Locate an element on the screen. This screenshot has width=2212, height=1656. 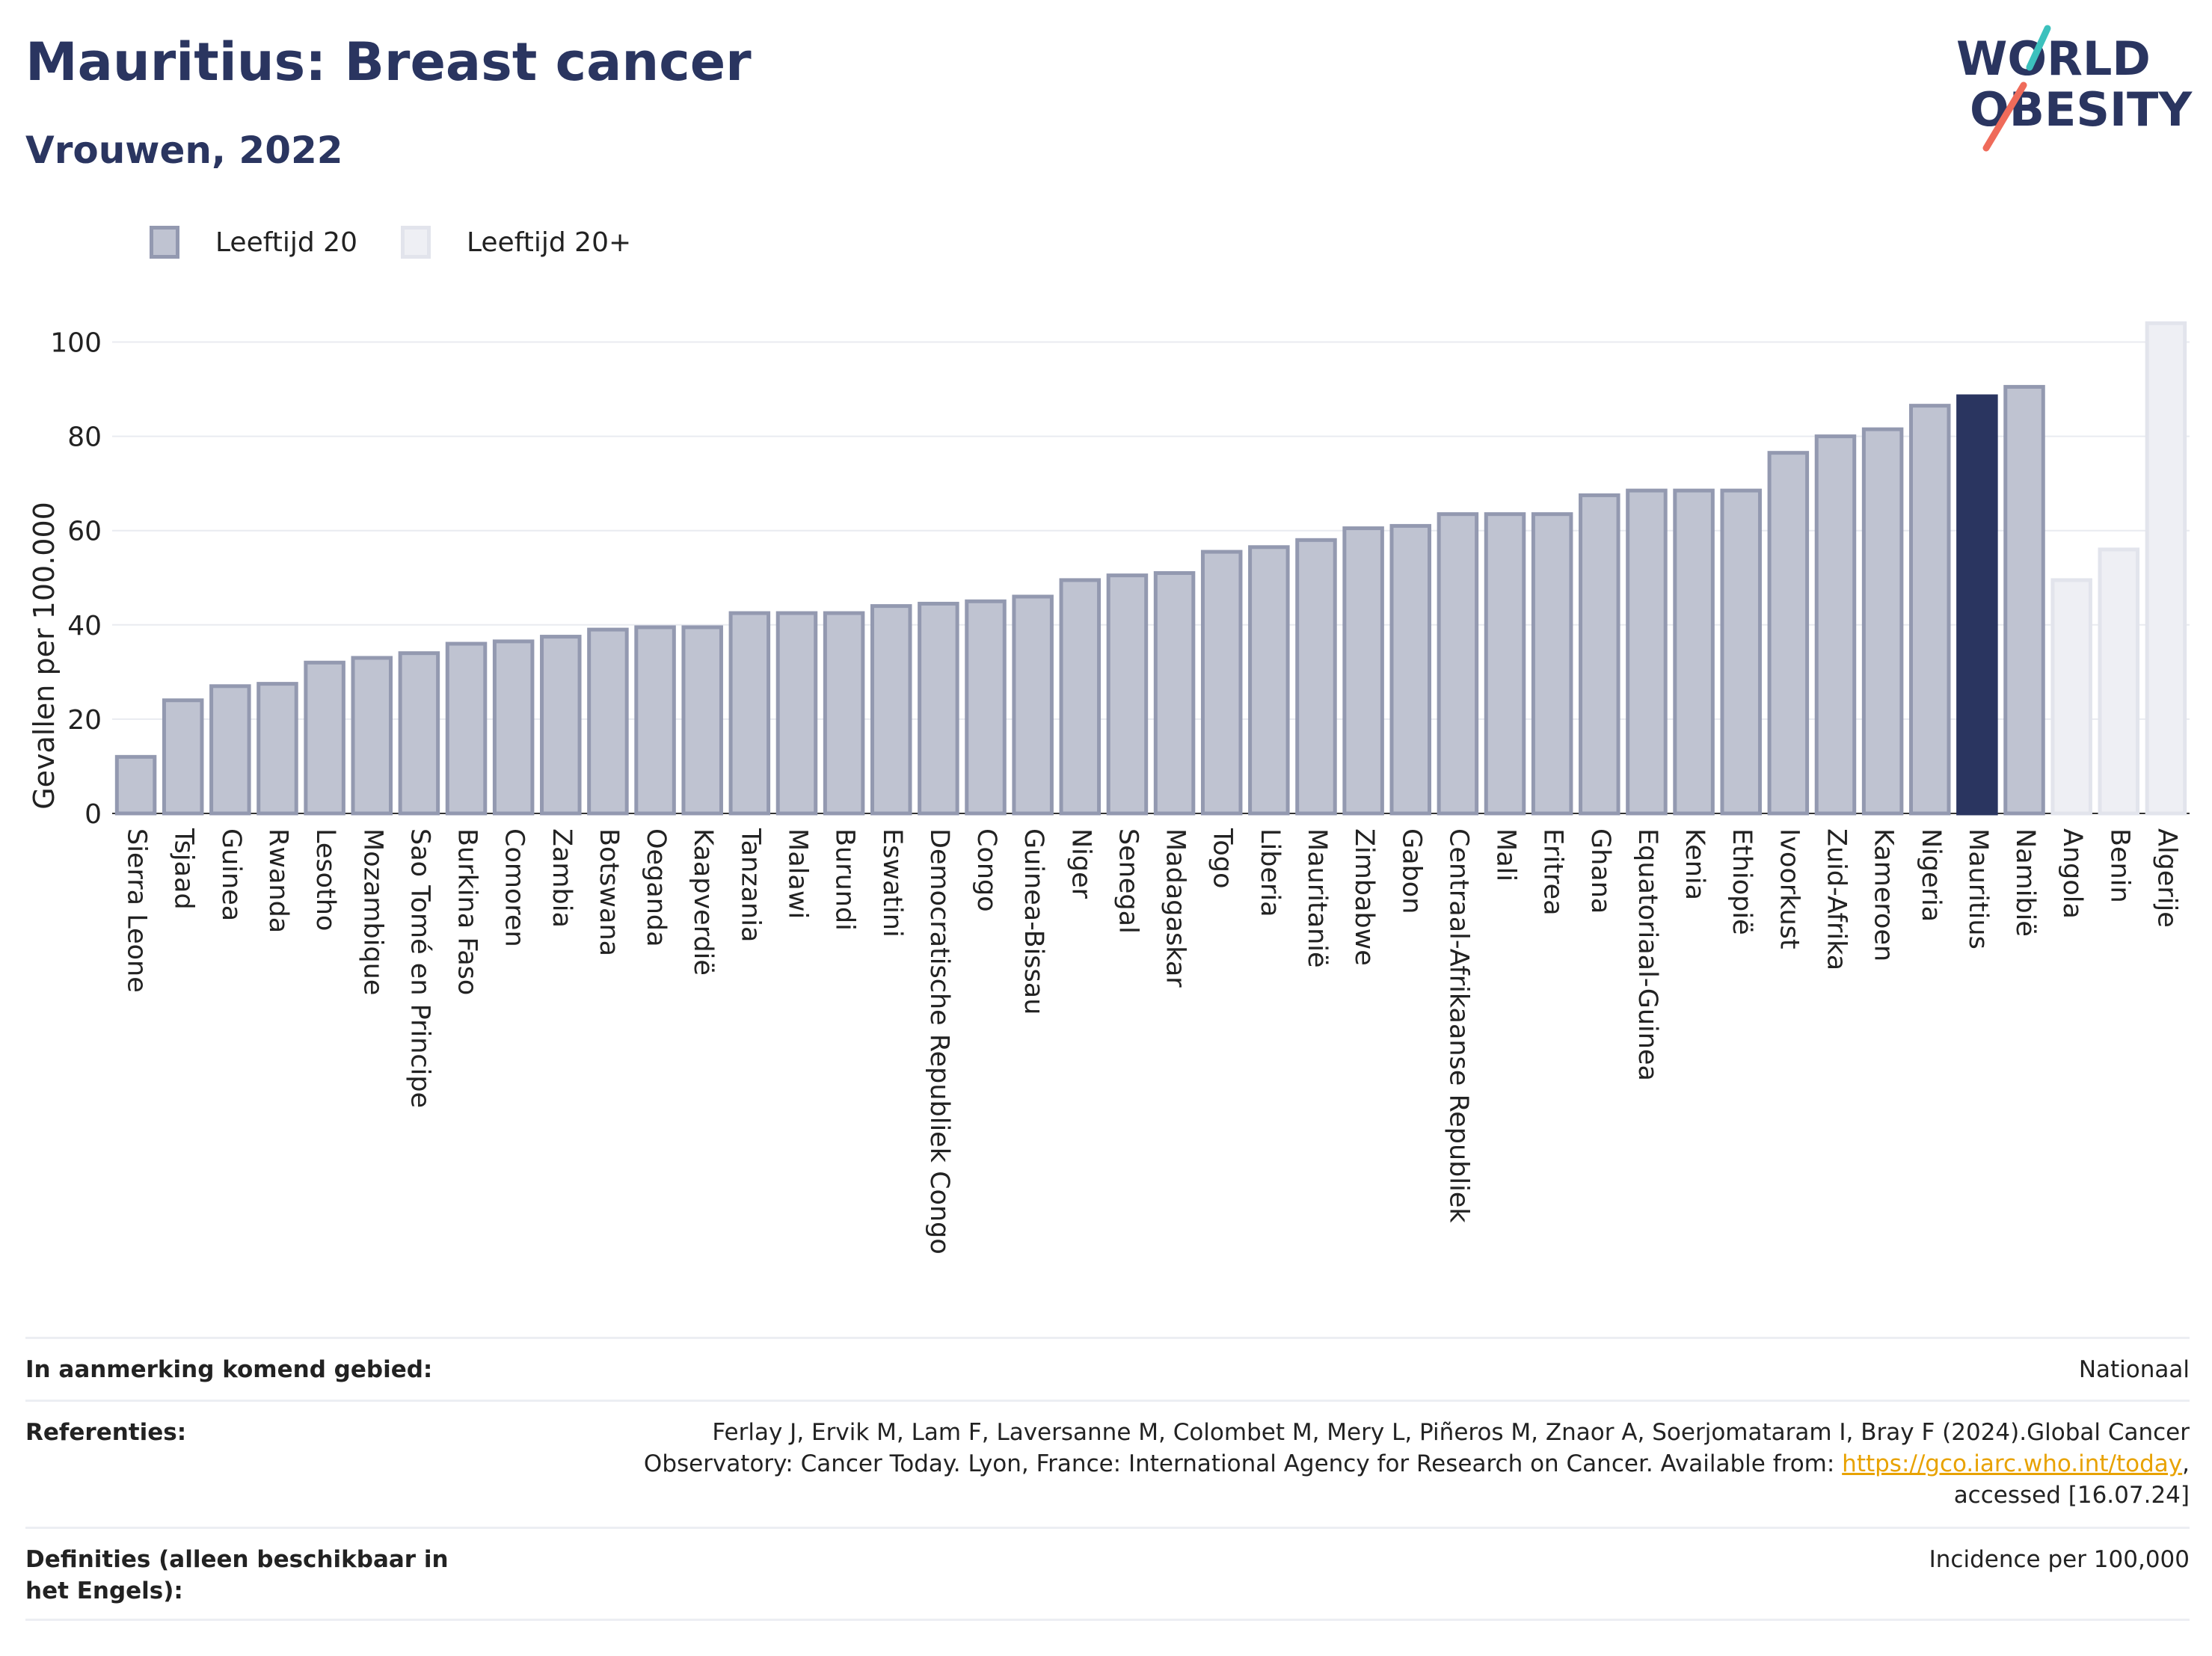
meta-label-area: In aanmerking komend gebied: is located at coordinates (229, 1369).